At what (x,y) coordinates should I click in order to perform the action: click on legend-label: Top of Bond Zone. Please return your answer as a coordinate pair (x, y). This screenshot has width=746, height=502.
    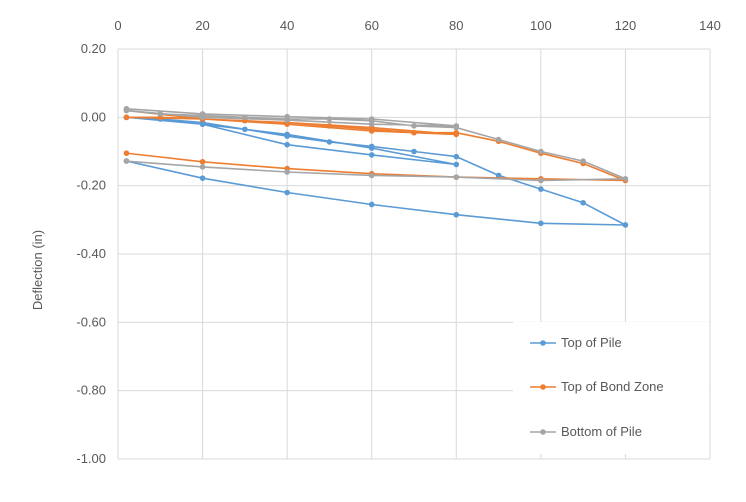
    Looking at the image, I should click on (612, 386).